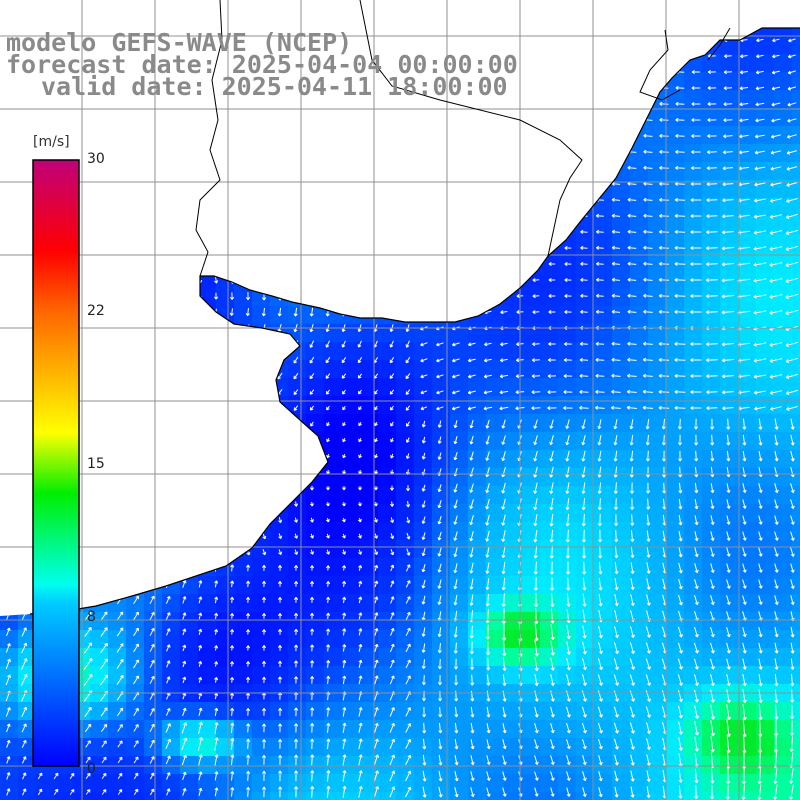 The width and height of the screenshot is (800, 800). What do you see at coordinates (274, 86) in the screenshot?
I see `title-valid-date: valid date: 2025-04-11 18:00:00` at bounding box center [274, 86].